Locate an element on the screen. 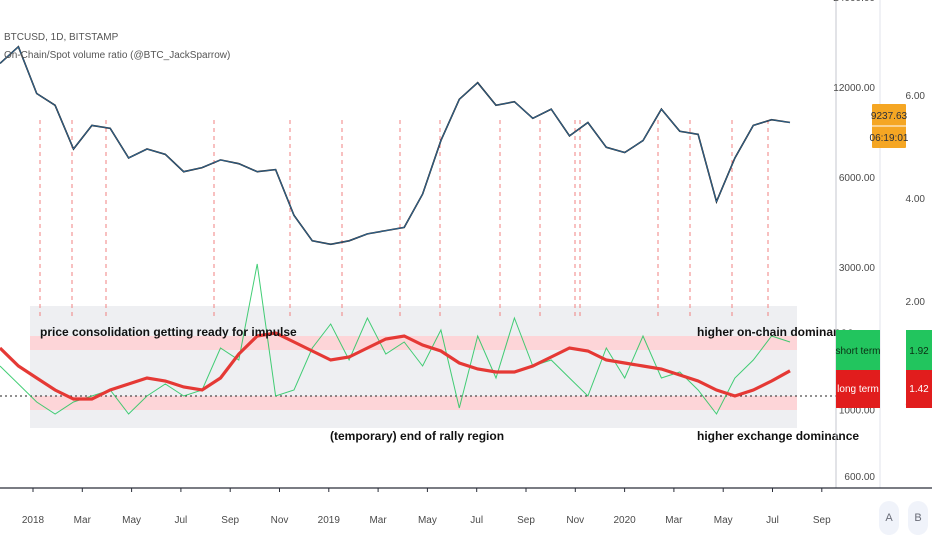  upper-threshold-band is located at coordinates (413, 343).